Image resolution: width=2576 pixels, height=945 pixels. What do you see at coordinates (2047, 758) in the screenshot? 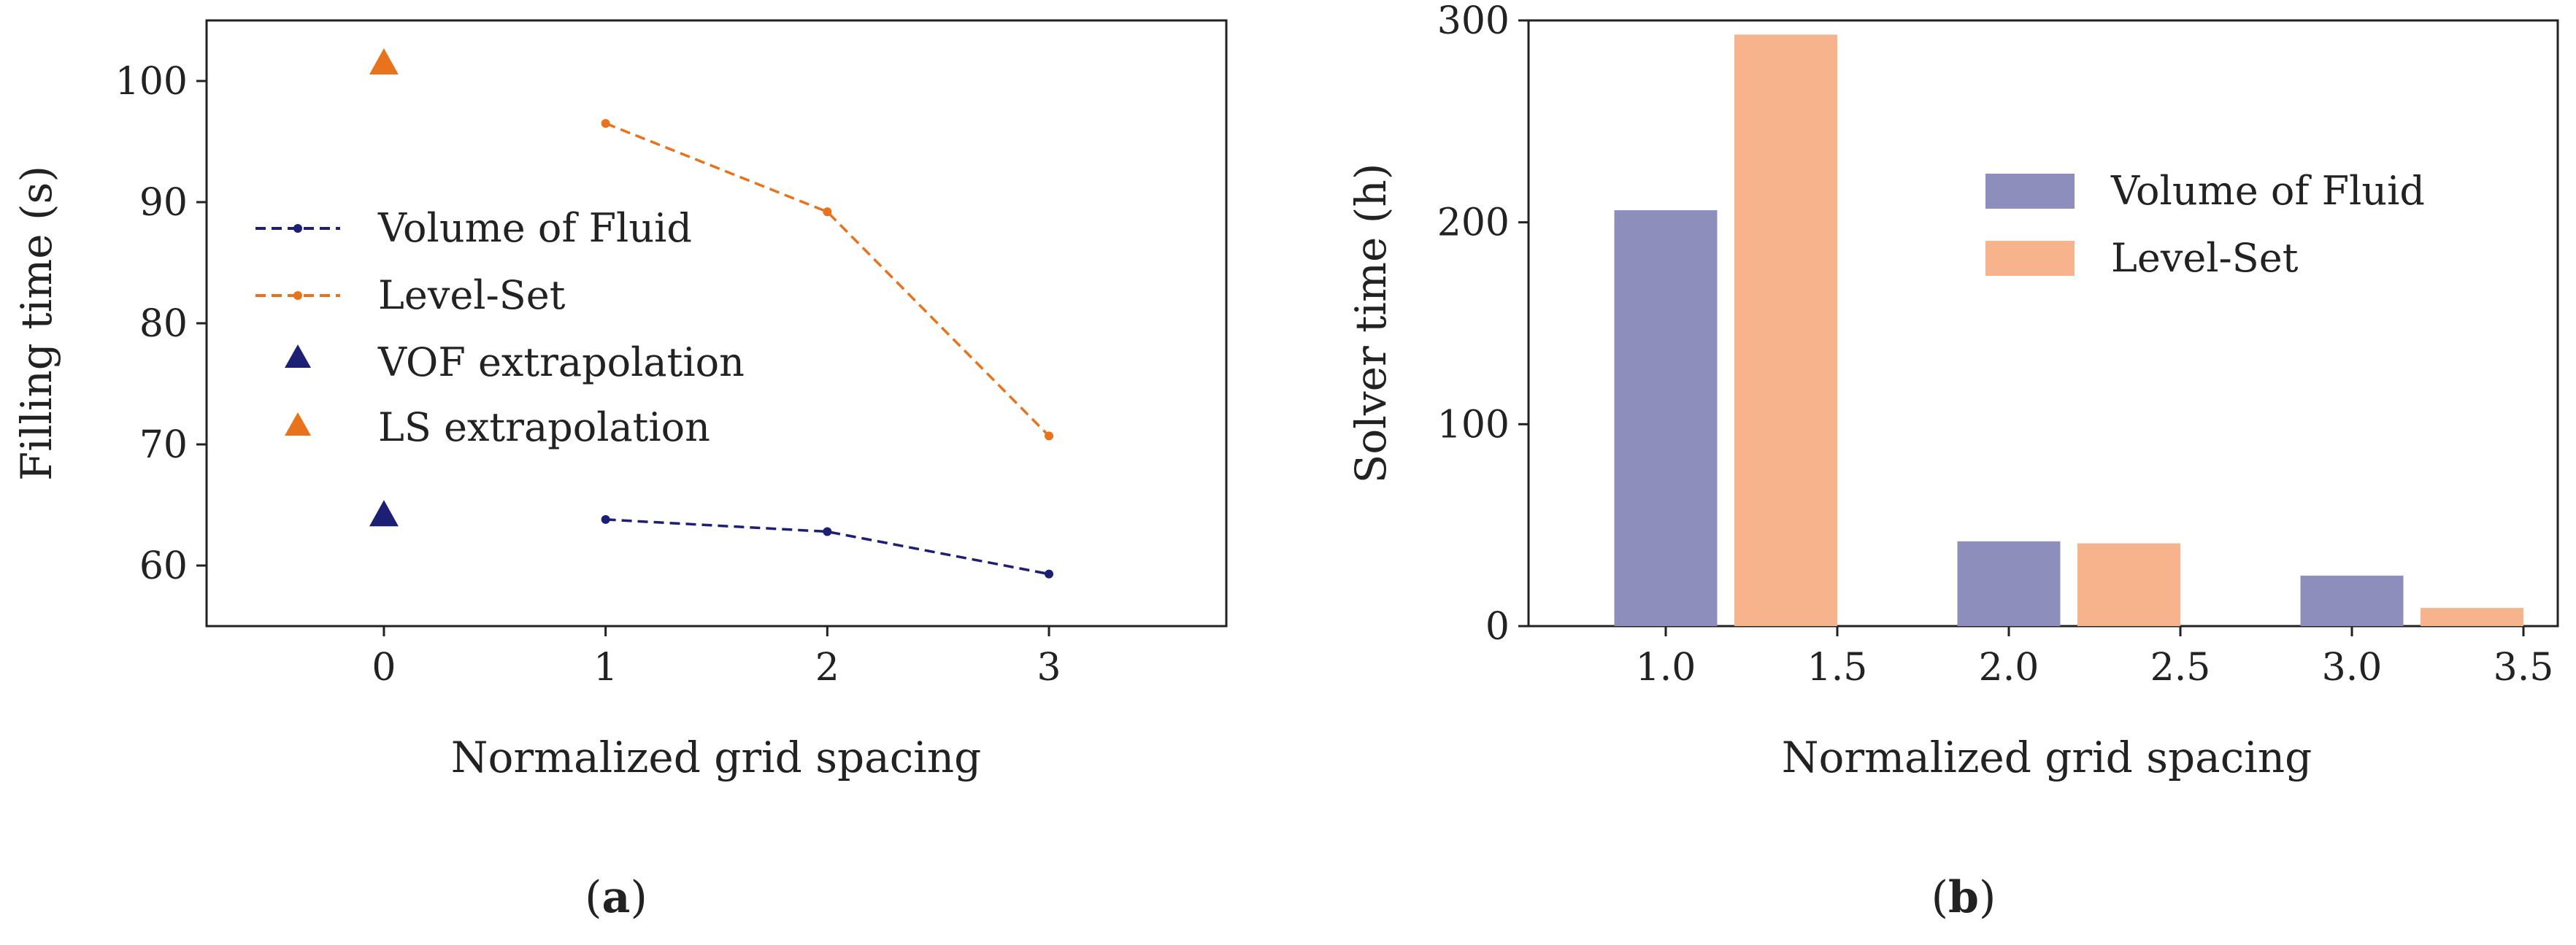
I see `chart-b-x-axis-title: Normalized grid spacing` at bounding box center [2047, 758].